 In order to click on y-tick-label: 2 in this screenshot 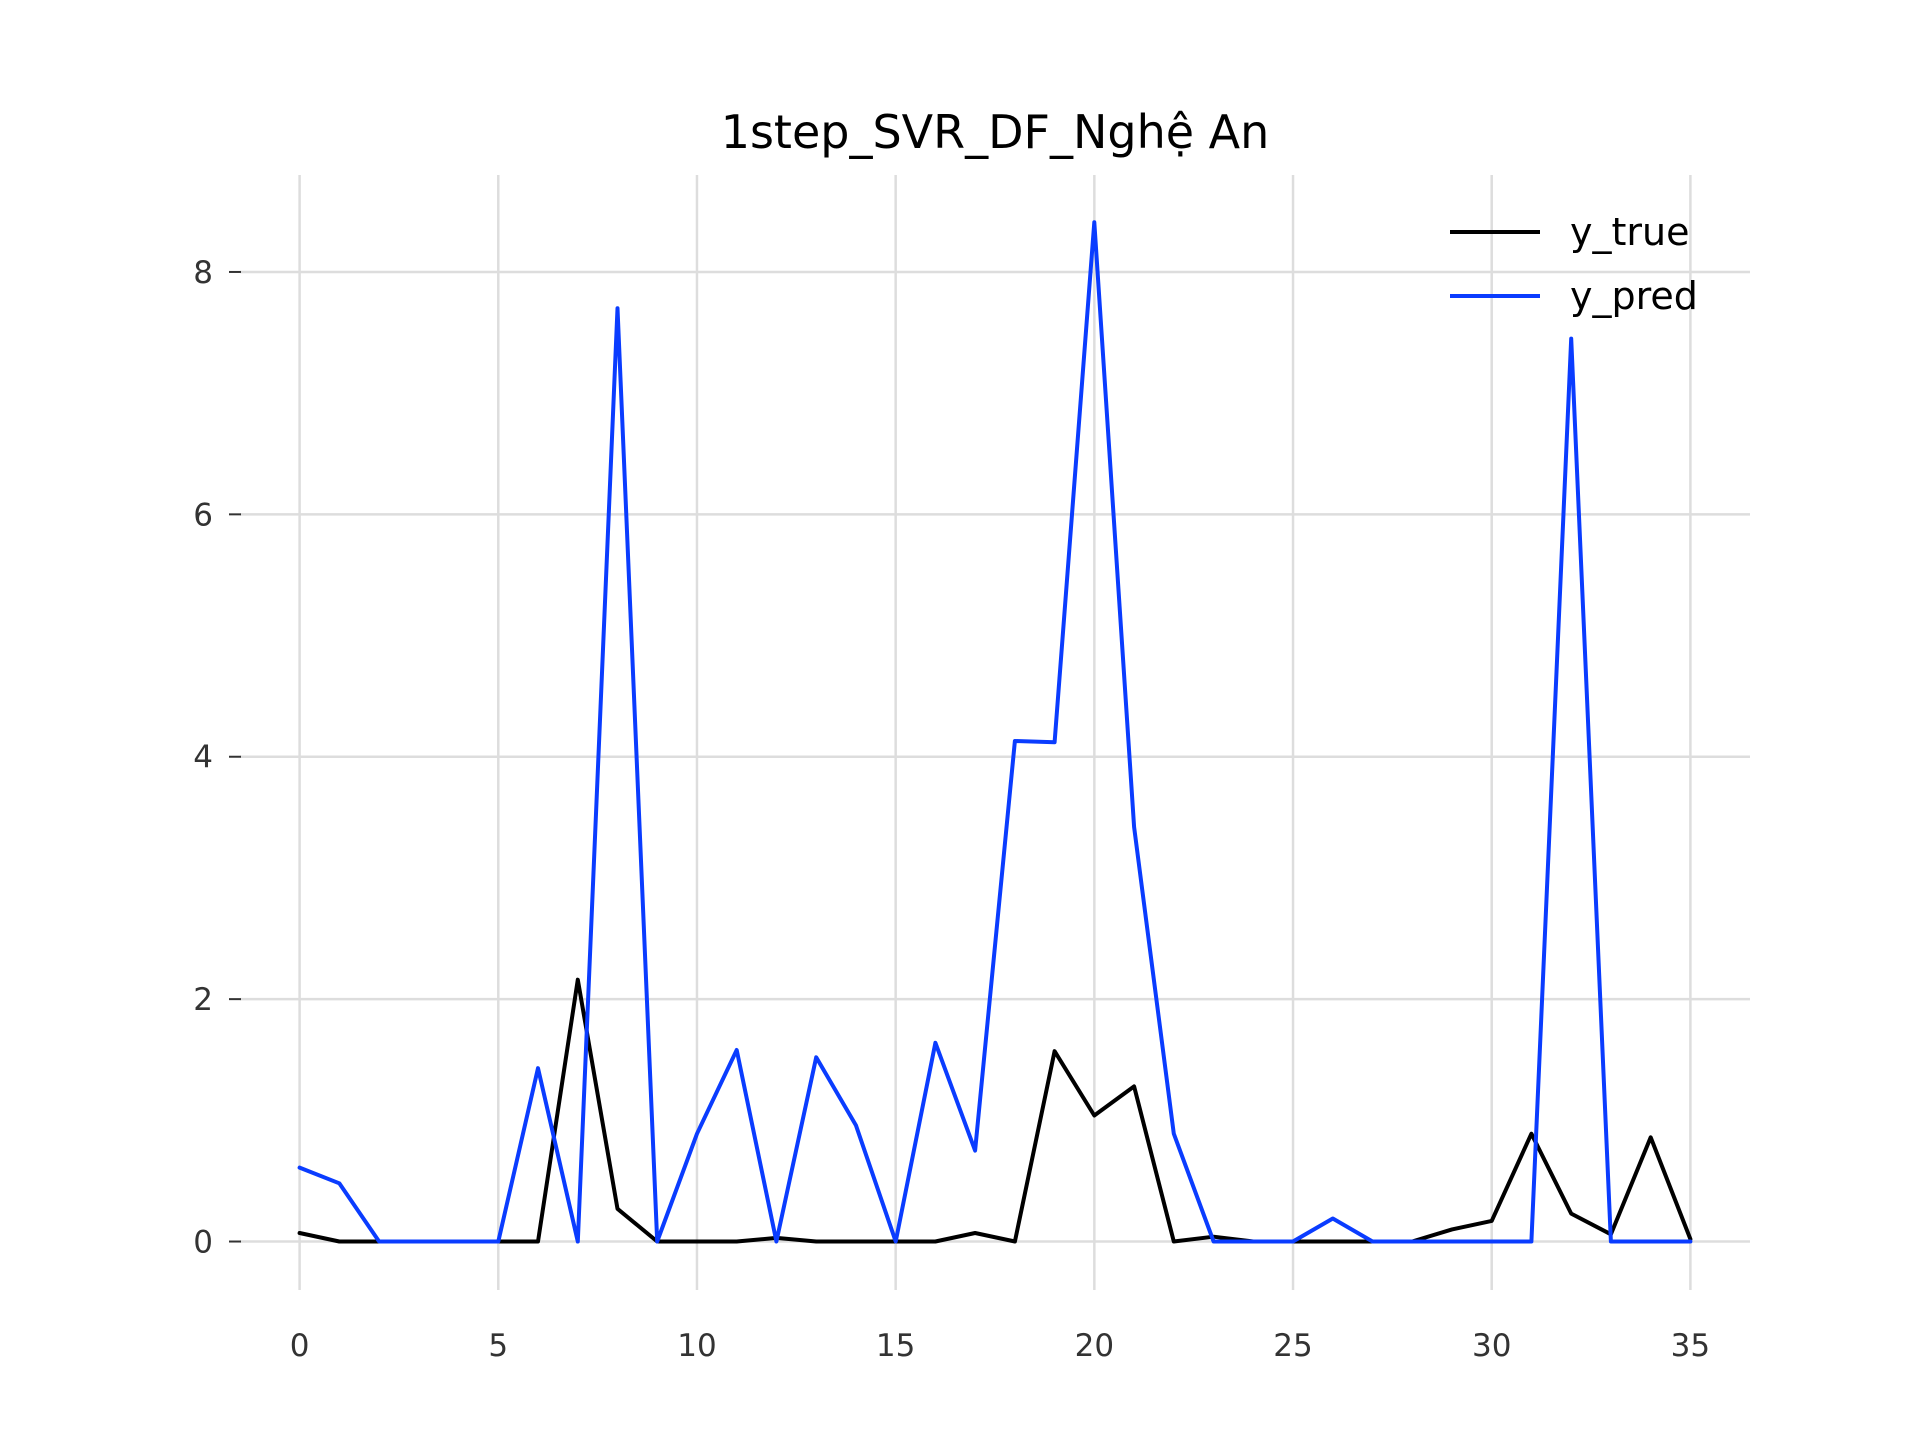, I will do `click(203, 1000)`.